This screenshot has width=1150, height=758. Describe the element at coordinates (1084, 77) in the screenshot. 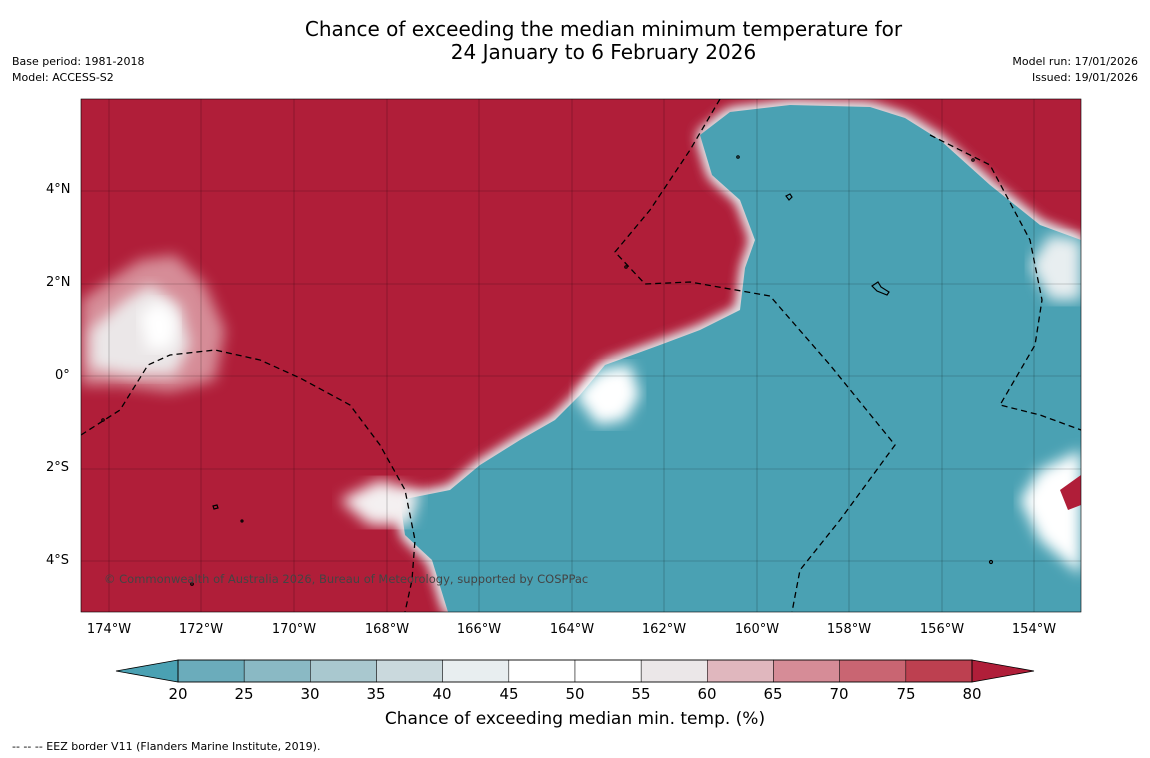

I see `issued-date: Issued: 19/01/2026` at that location.